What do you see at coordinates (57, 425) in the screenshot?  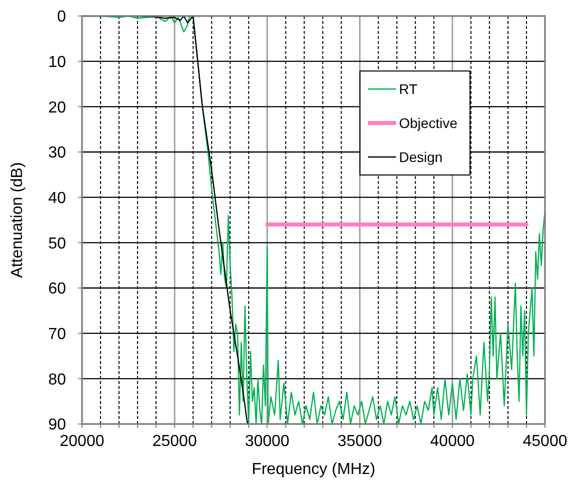 I see `y-tick-label: 90` at bounding box center [57, 425].